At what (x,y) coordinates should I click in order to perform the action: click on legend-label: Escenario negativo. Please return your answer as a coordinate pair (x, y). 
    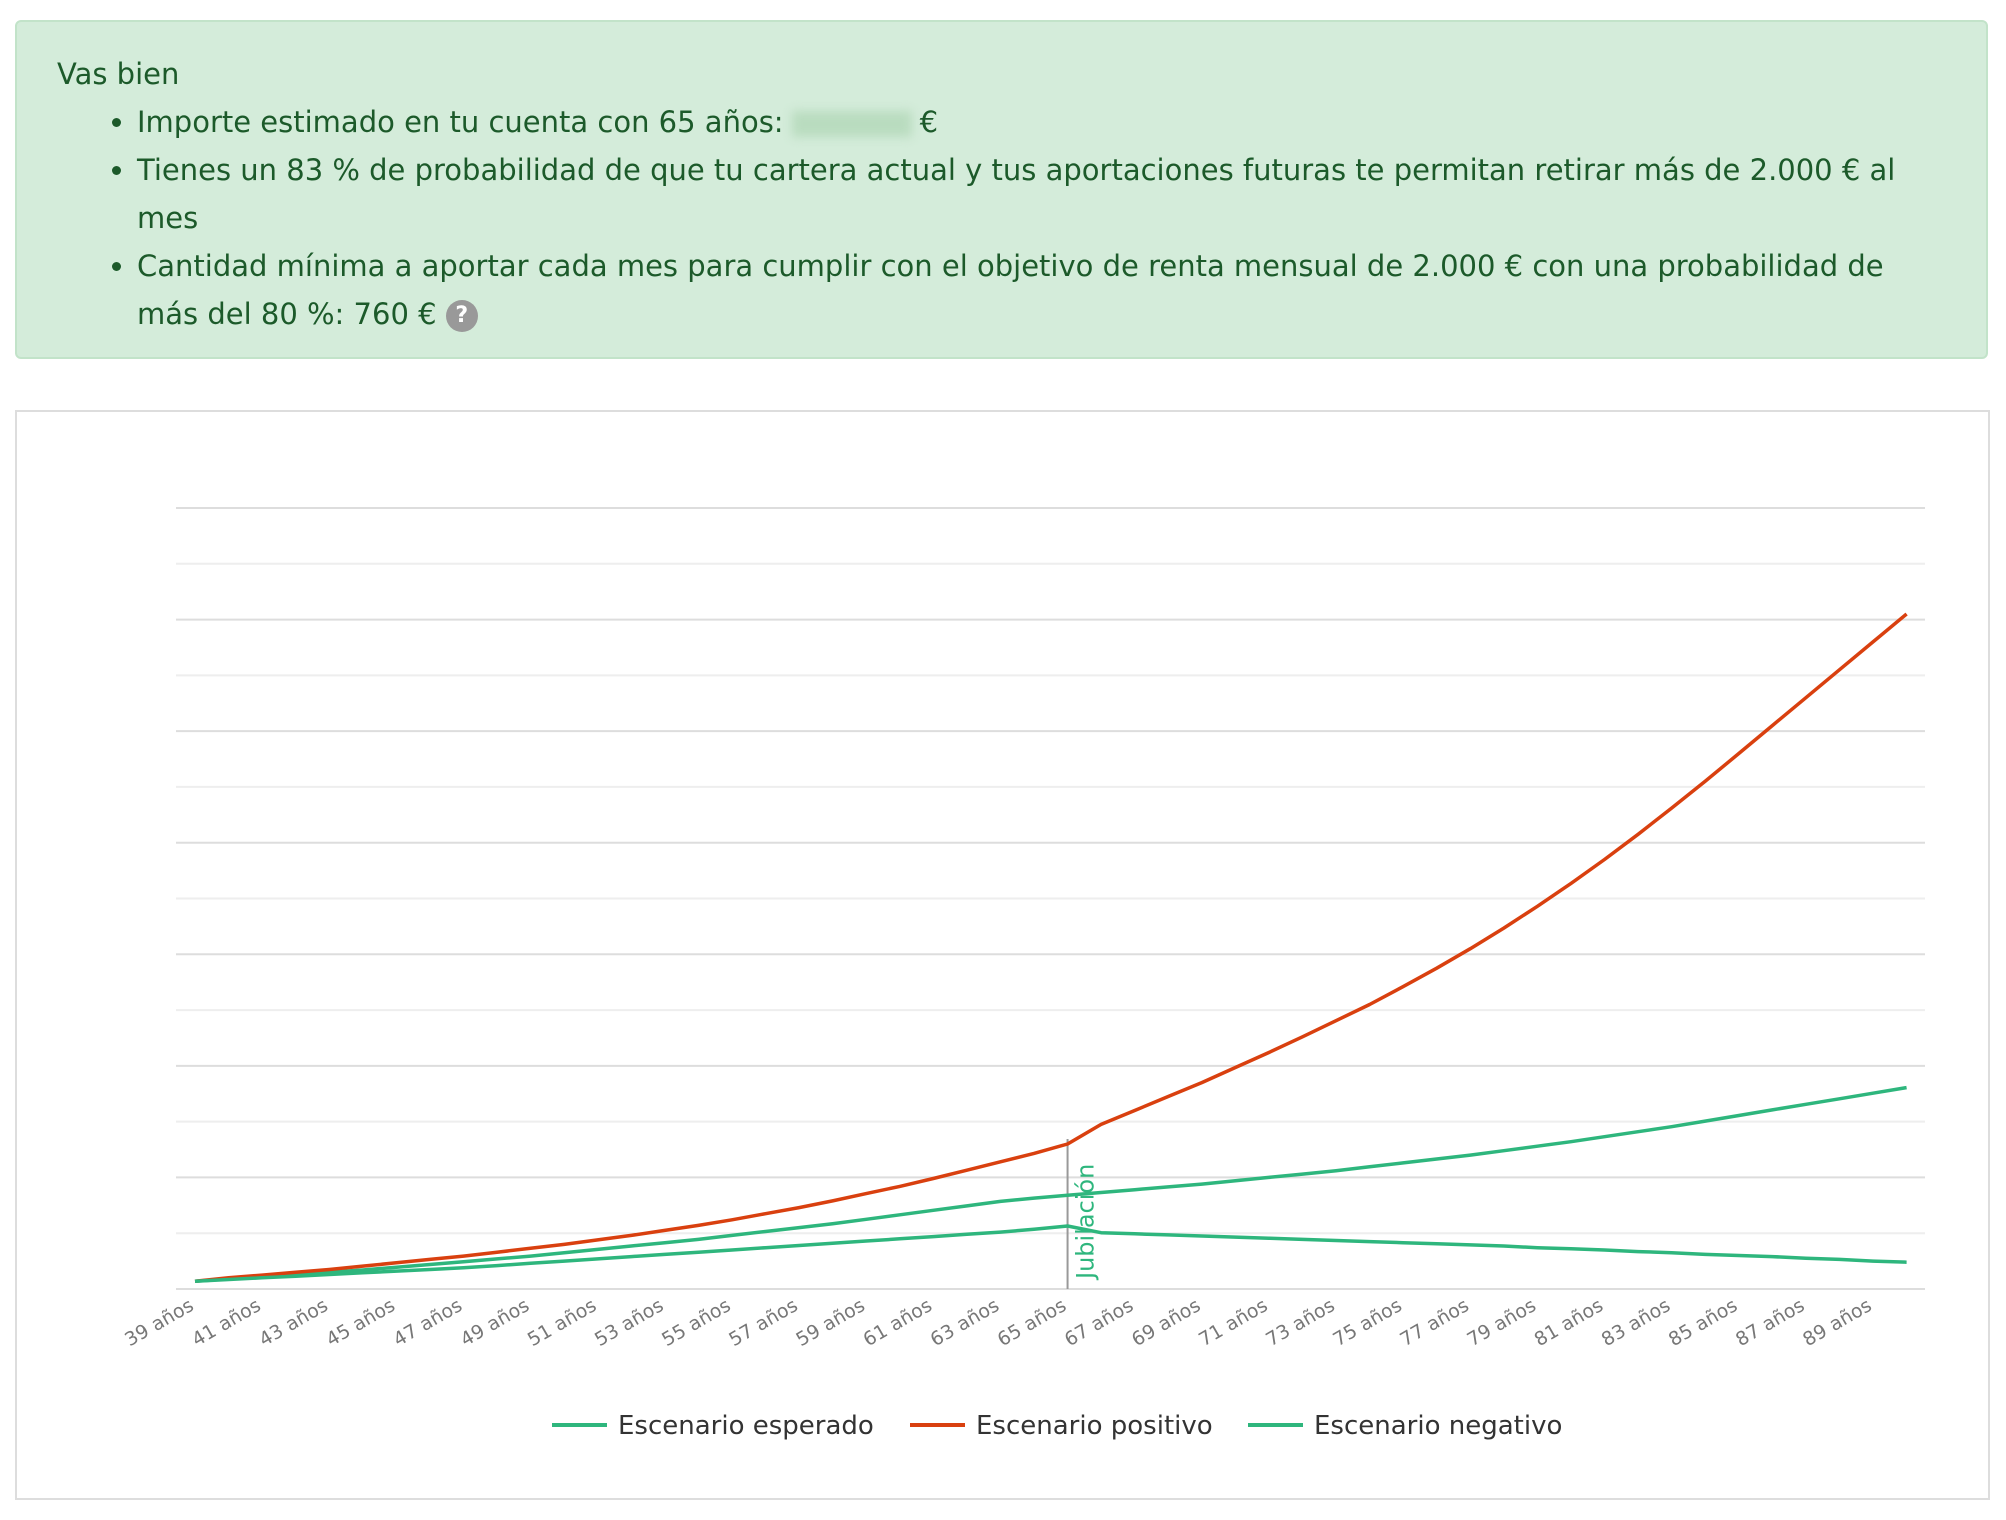
    Looking at the image, I should click on (1438, 1426).